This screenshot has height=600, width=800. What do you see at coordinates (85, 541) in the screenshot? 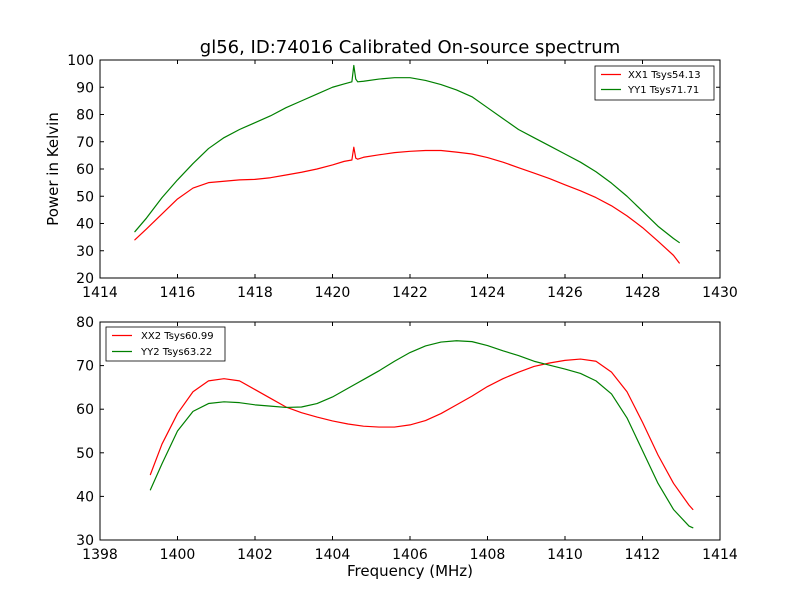
I see `lower-y-tick-label: 30` at bounding box center [85, 541].